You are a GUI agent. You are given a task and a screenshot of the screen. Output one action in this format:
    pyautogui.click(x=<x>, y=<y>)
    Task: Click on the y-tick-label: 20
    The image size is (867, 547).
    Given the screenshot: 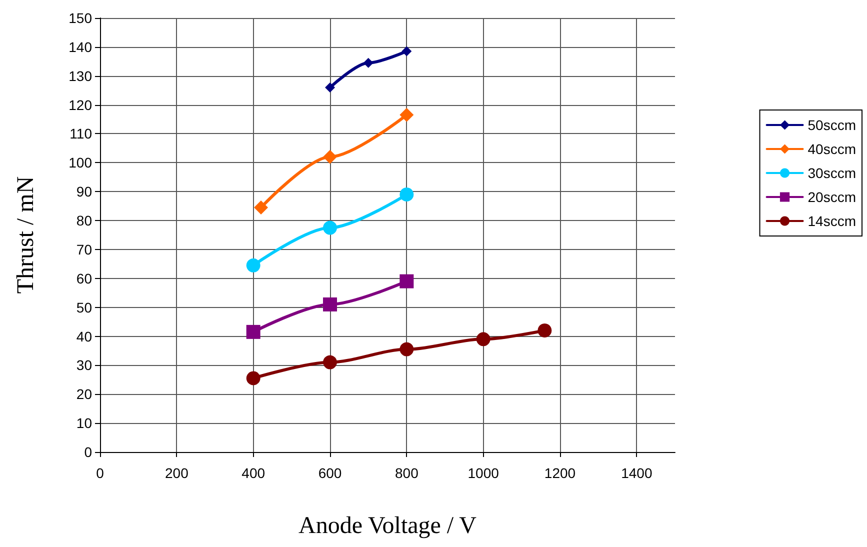 What is the action you would take?
    pyautogui.click(x=84, y=394)
    